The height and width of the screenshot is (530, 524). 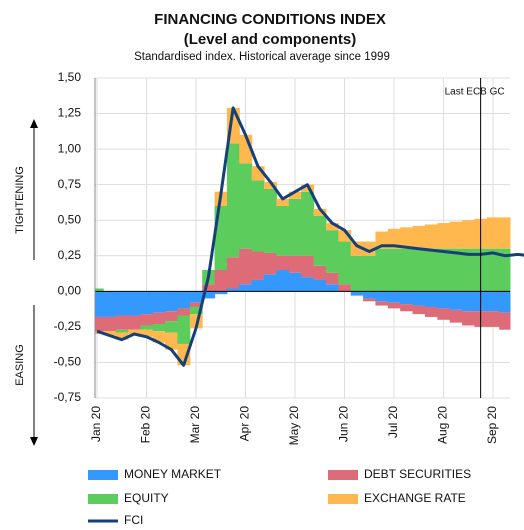 I want to click on legend-label: MONEY MARKET, so click(x=173, y=474).